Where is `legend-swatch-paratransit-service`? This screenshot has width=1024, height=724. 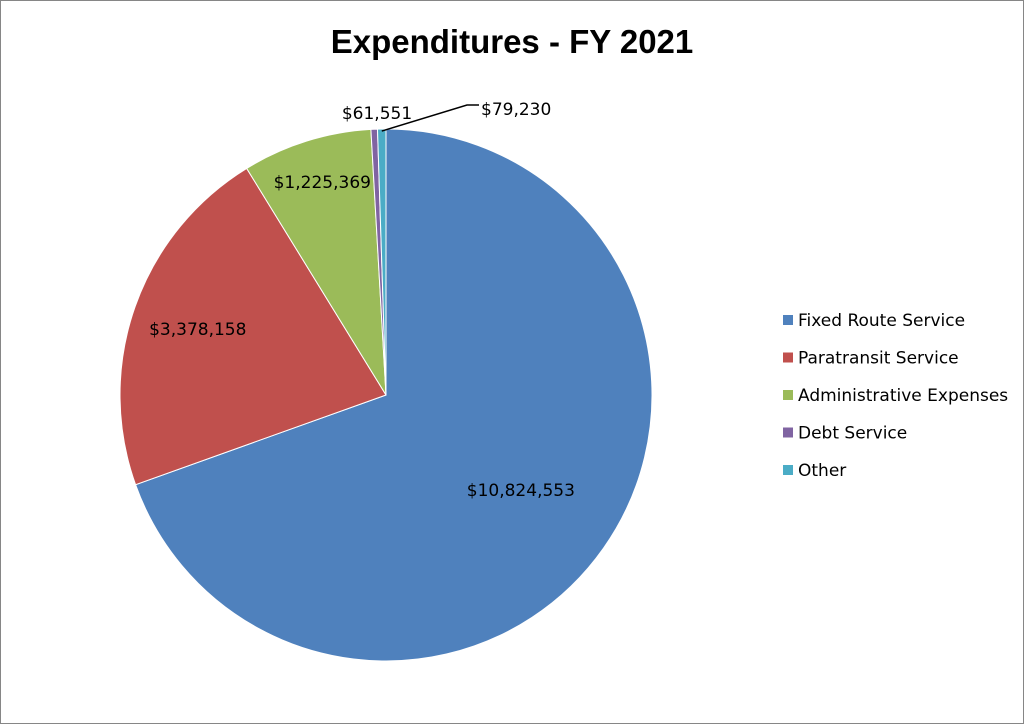
legend-swatch-paratransit-service is located at coordinates (788, 357).